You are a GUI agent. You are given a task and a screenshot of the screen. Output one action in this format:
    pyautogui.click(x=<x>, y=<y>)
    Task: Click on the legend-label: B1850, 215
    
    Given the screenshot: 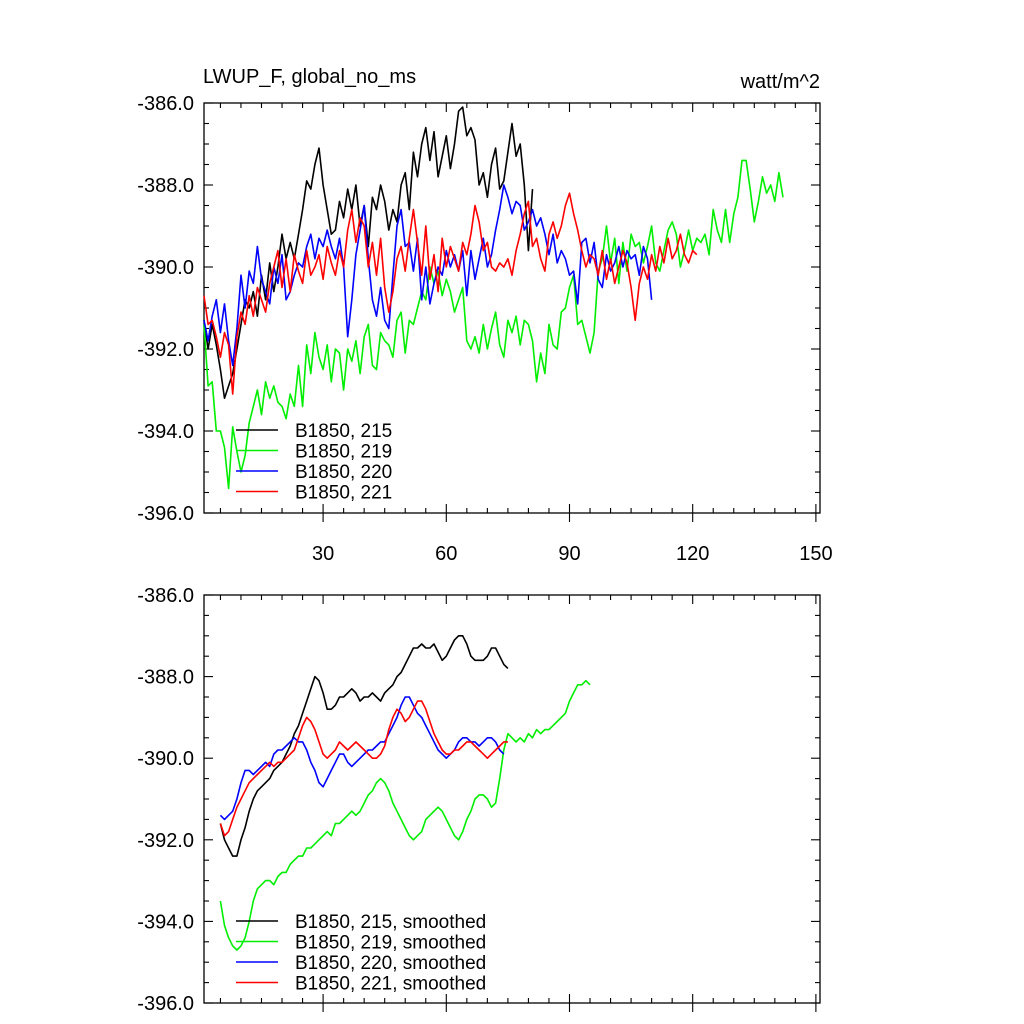 What is the action you would take?
    pyautogui.click(x=343, y=431)
    